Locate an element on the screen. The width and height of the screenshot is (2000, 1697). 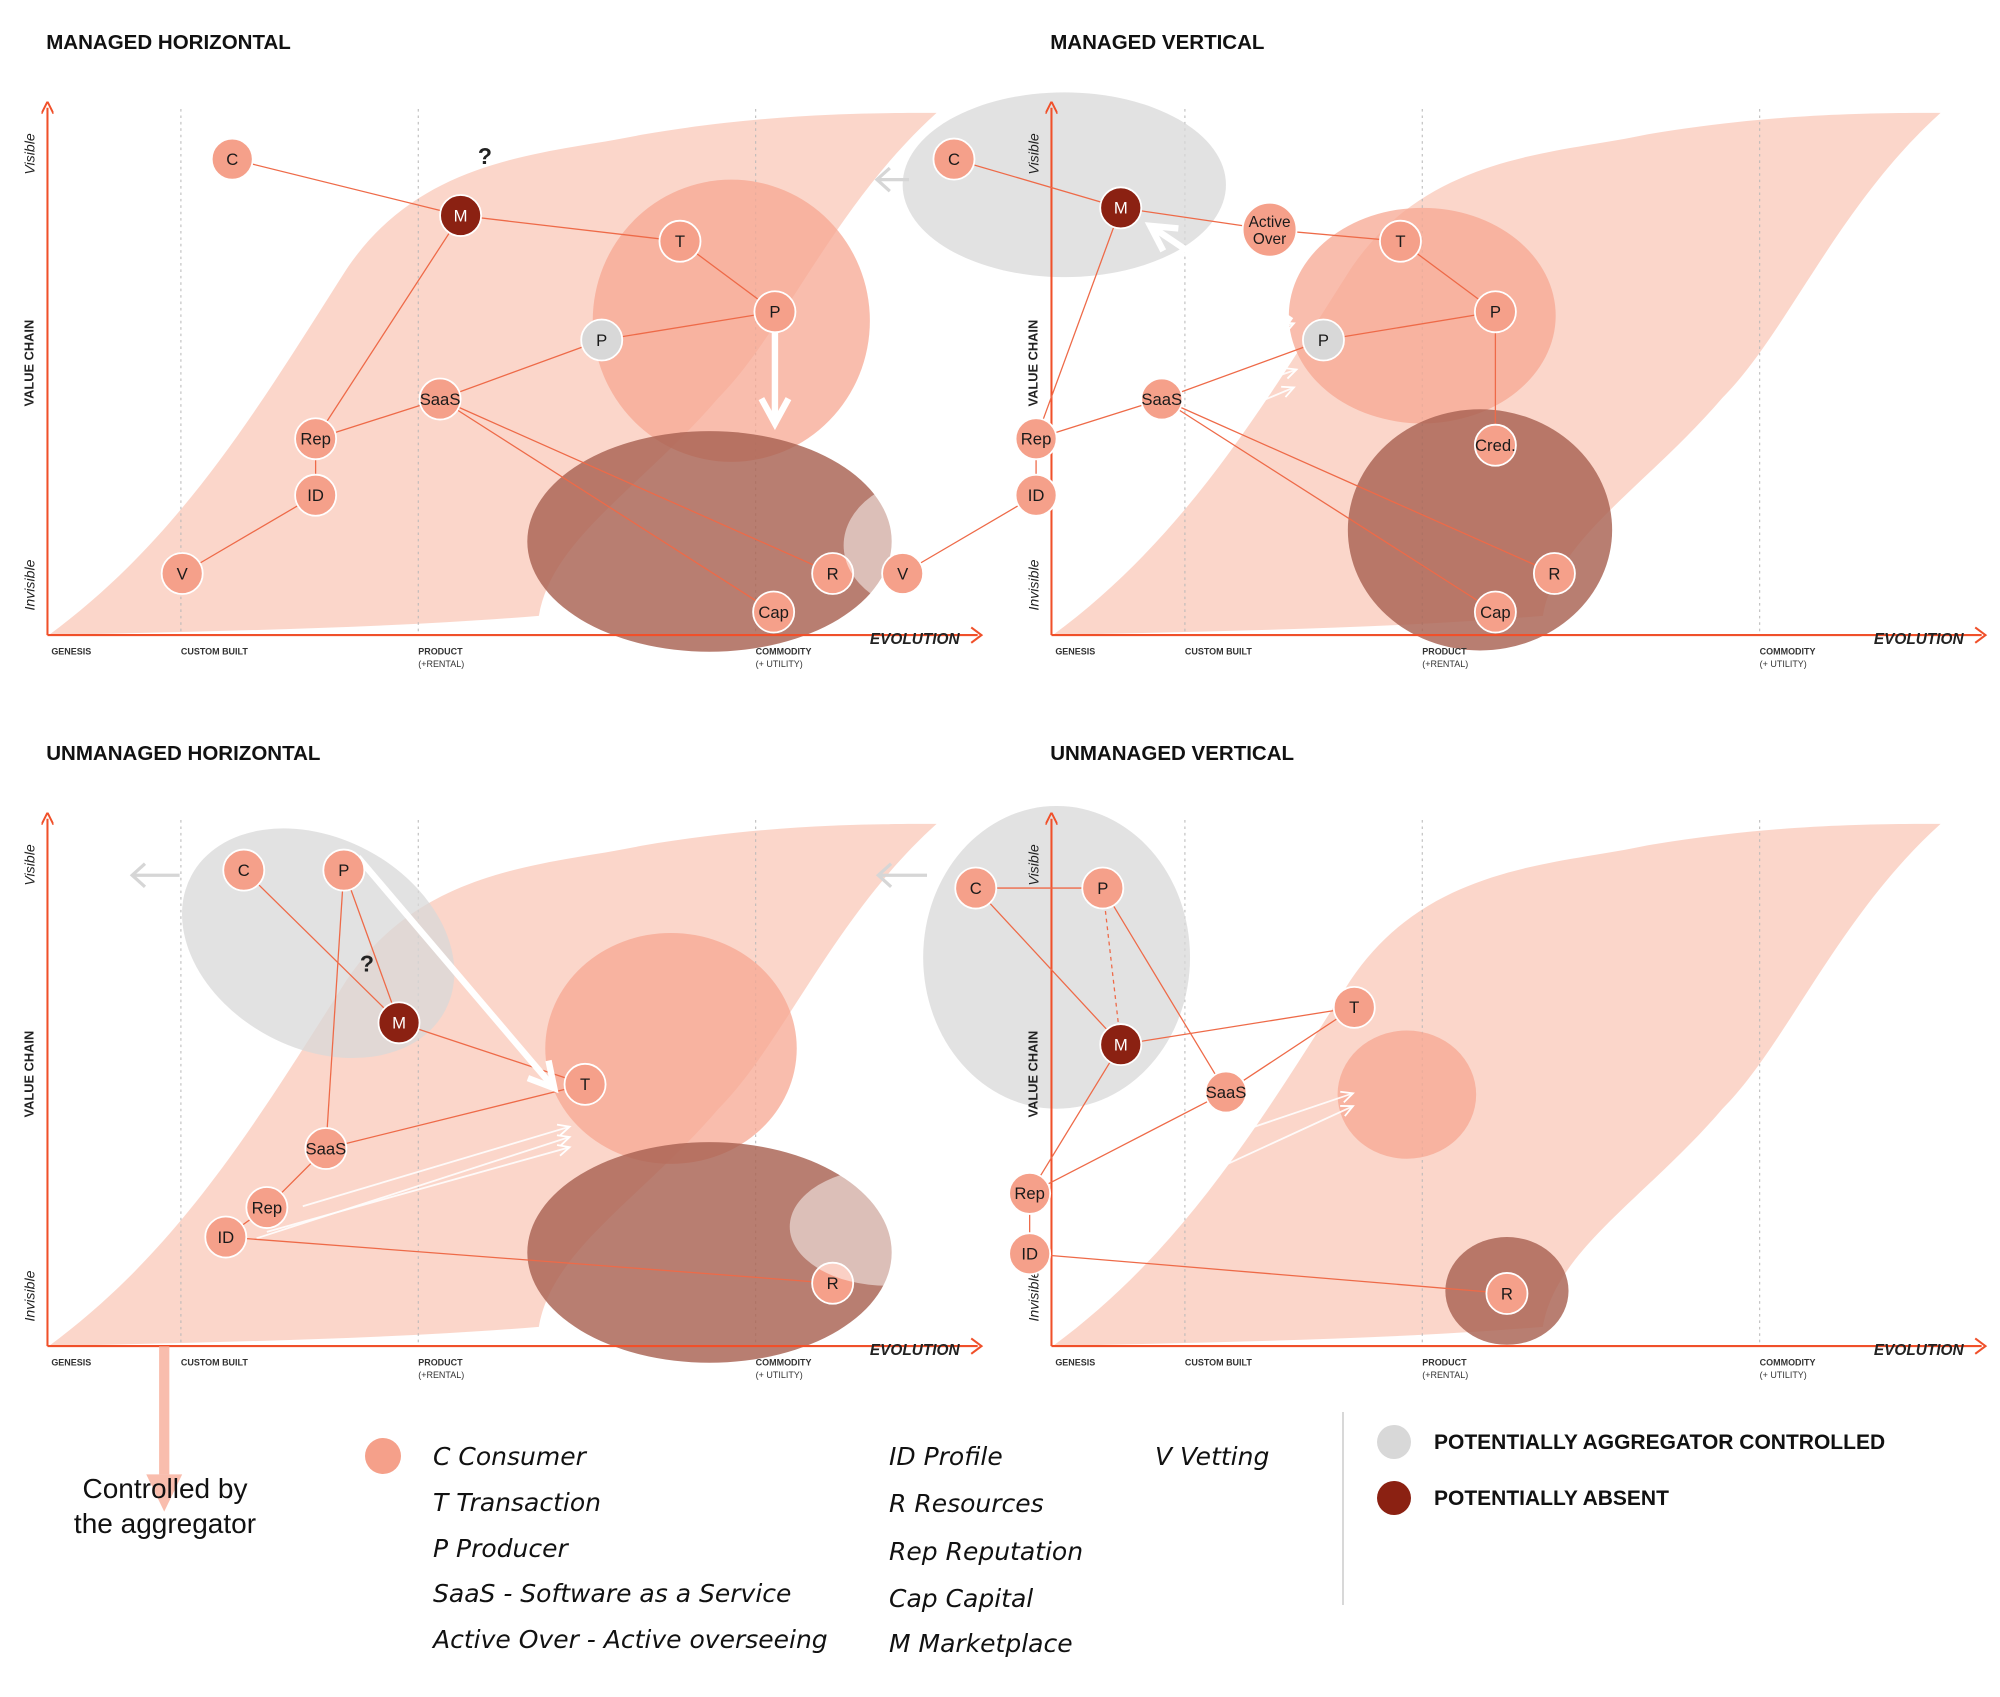
dashed-connection is located at coordinates (1112, 966).